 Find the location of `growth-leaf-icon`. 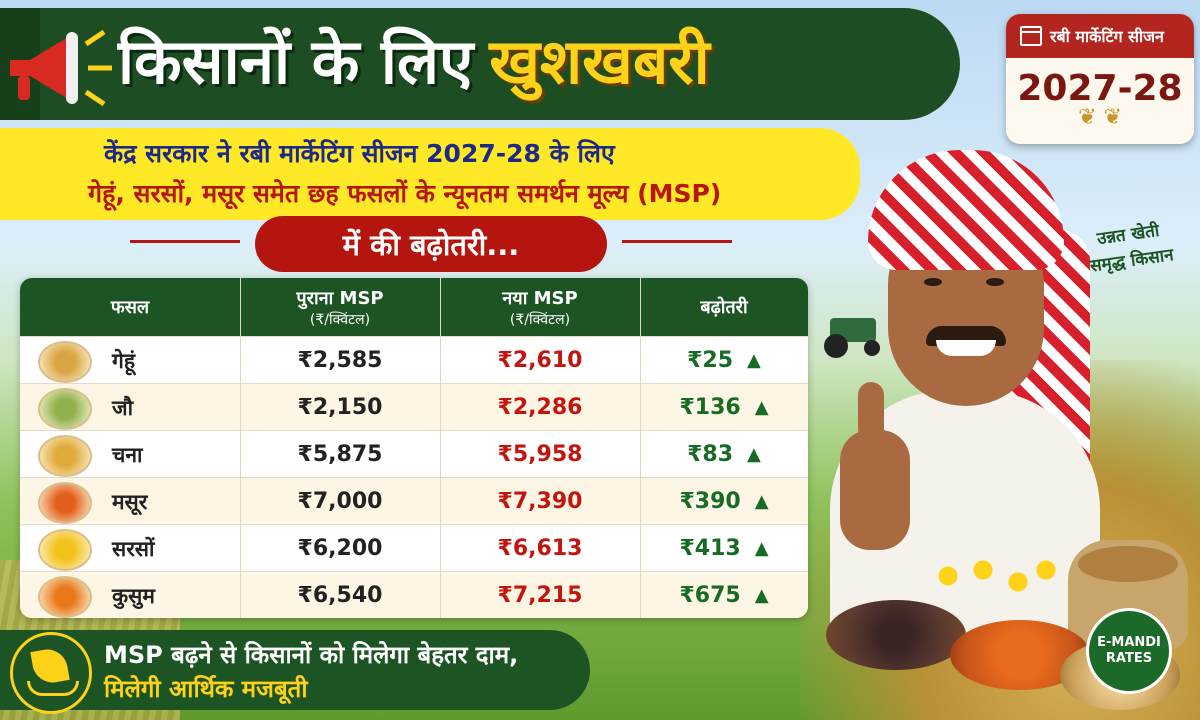

growth-leaf-icon is located at coordinates (51, 673).